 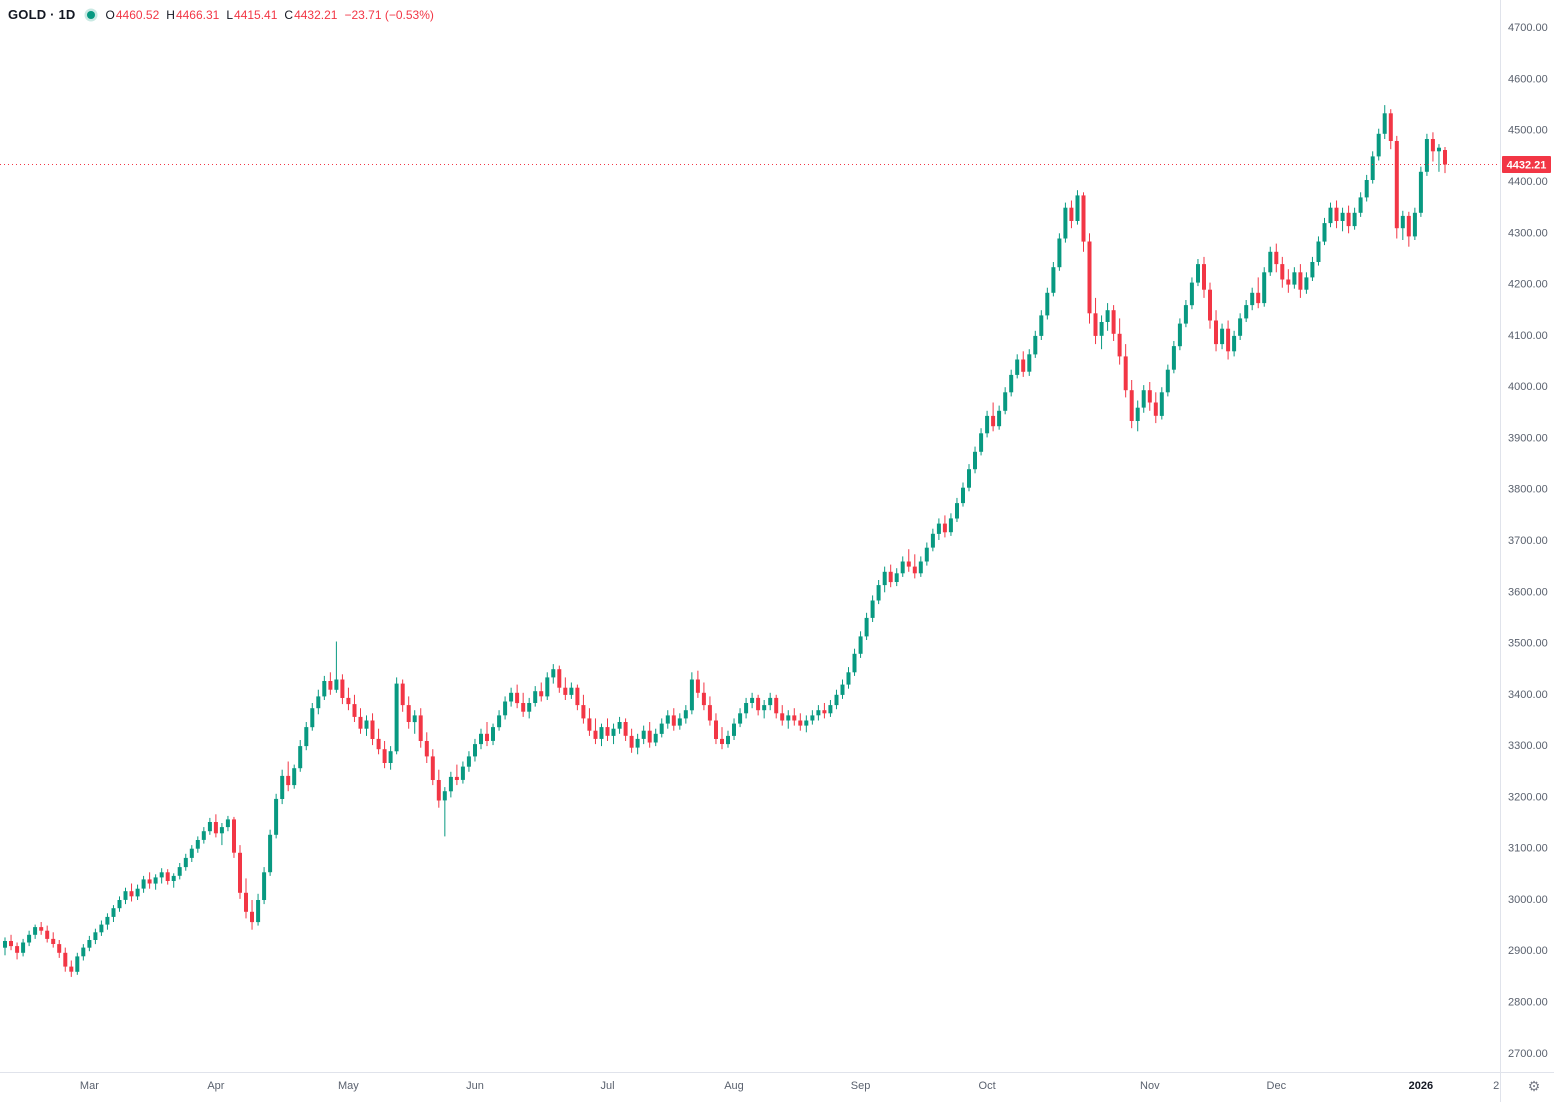 I want to click on open-label: O, so click(x=110, y=14).